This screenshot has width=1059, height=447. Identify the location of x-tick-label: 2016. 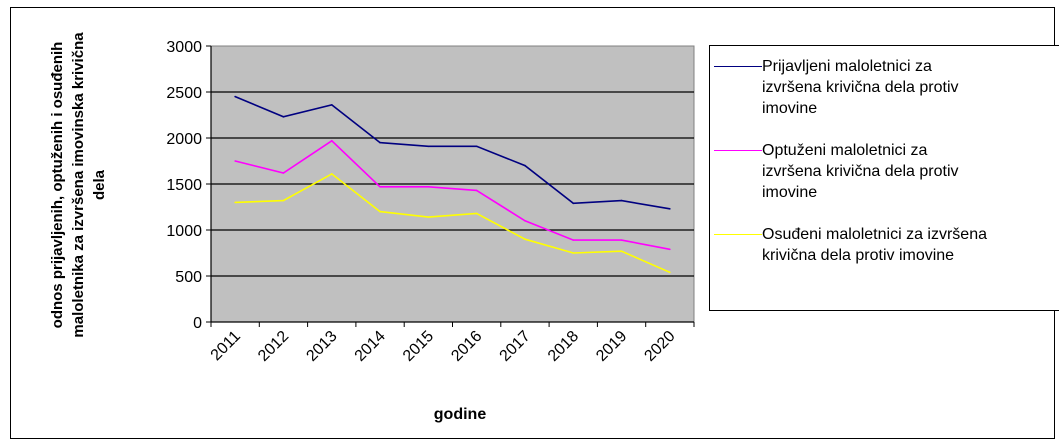
(466, 346).